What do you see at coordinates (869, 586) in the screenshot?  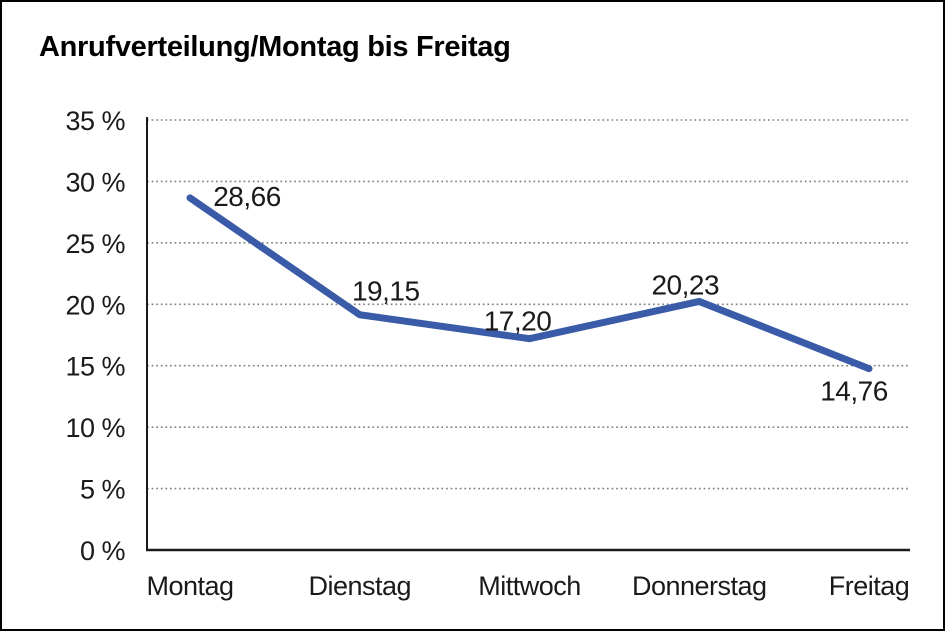 I see `x-axis-category-label: Freitag` at bounding box center [869, 586].